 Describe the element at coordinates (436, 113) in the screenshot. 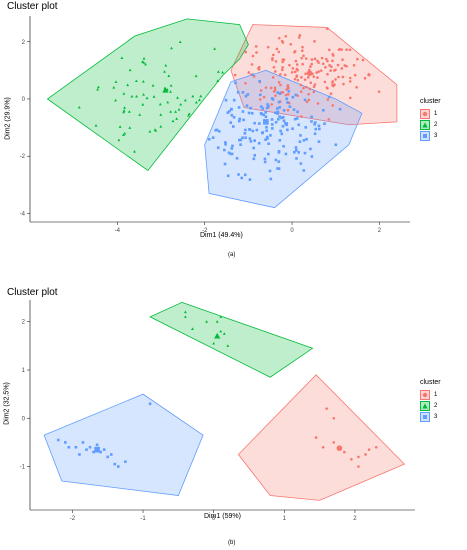

I see `legend-a-label-1: 1` at that location.